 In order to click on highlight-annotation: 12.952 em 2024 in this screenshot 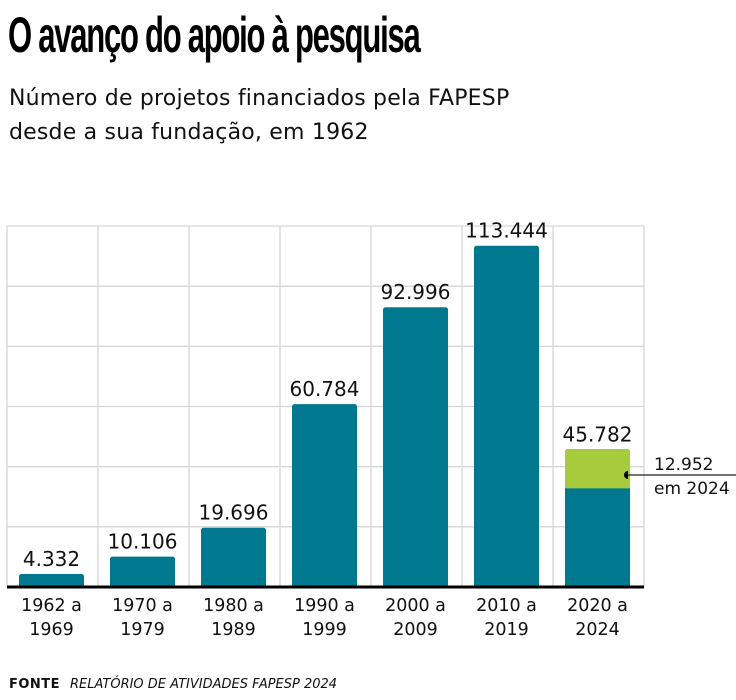, I will do `click(680, 477)`.